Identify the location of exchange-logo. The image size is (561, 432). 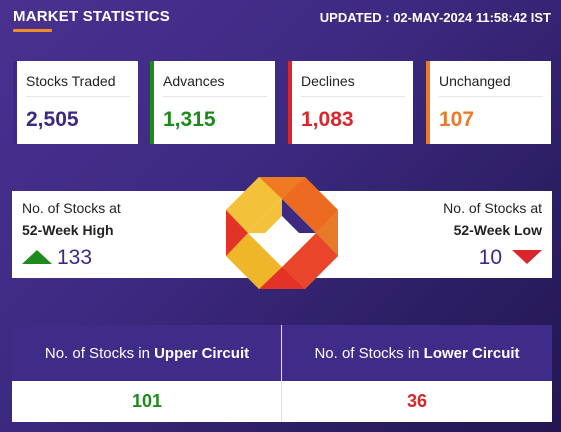
(282, 233).